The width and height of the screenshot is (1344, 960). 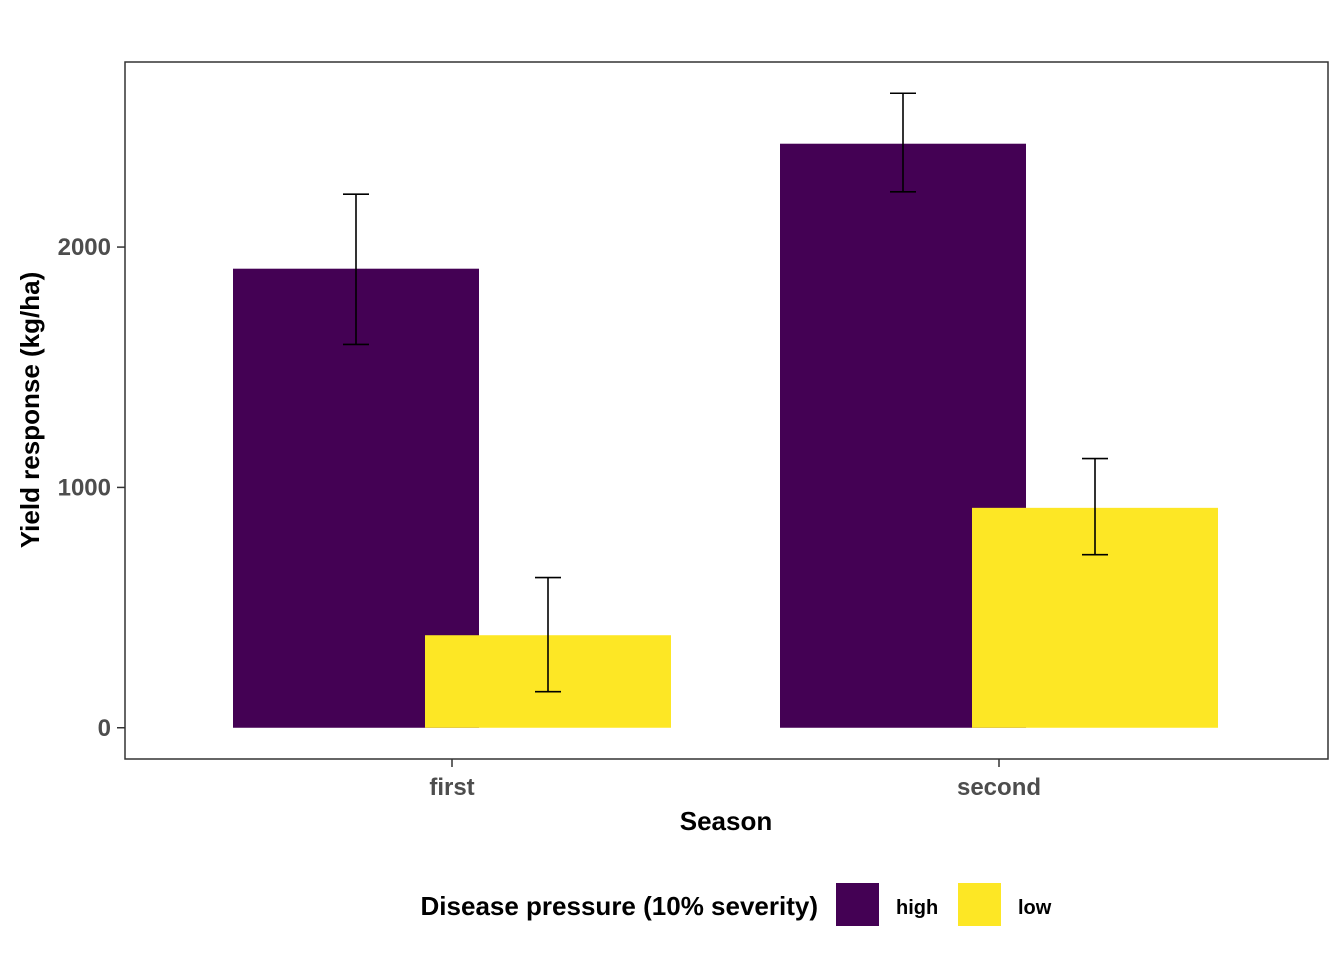 What do you see at coordinates (917, 908) in the screenshot?
I see `legend-label-high: high` at bounding box center [917, 908].